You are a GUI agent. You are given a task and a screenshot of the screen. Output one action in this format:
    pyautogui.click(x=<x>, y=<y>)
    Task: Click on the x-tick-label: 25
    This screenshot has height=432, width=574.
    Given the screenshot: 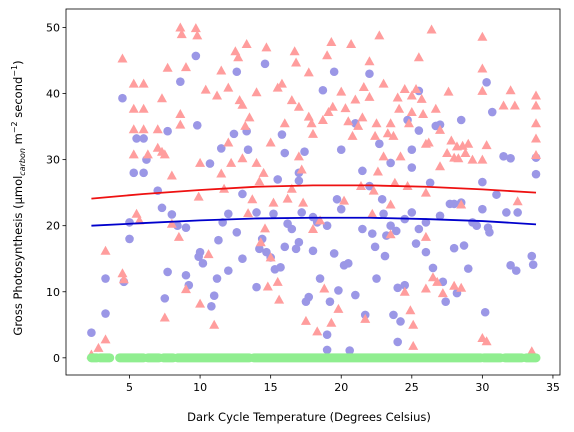 What is the action you would take?
    pyautogui.click(x=412, y=387)
    